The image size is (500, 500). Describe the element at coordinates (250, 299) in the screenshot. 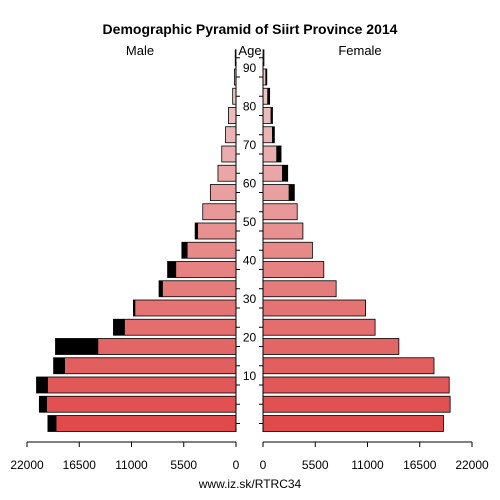

I see `age-tick-label: 30` at that location.